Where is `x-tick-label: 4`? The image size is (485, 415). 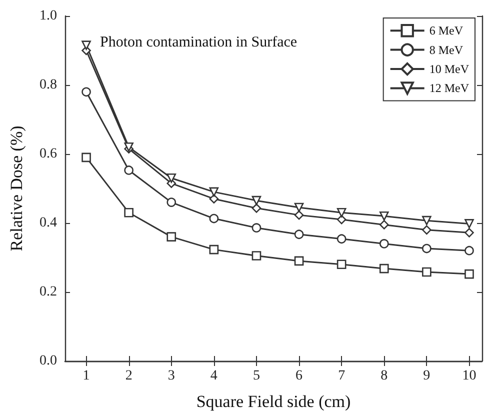 x-tick-label: 4 is located at coordinates (214, 376).